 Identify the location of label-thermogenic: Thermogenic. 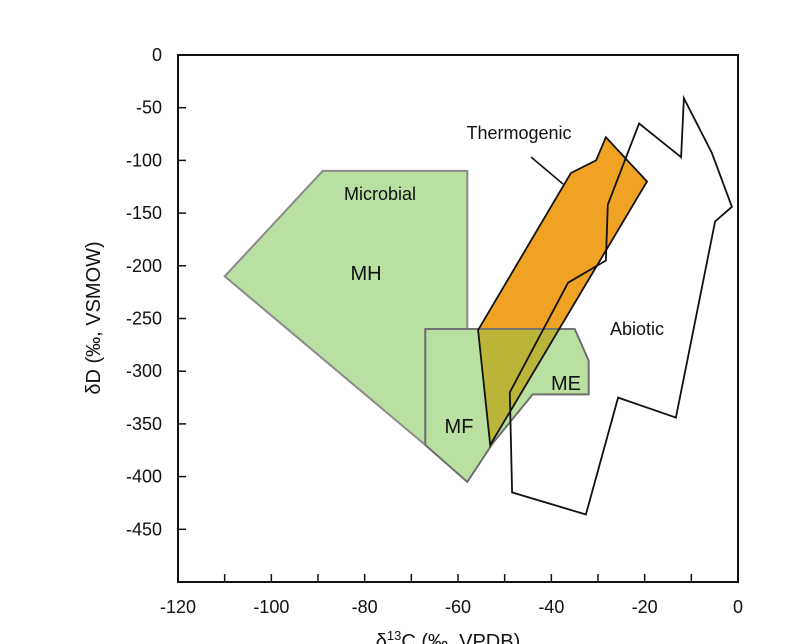
(518, 133).